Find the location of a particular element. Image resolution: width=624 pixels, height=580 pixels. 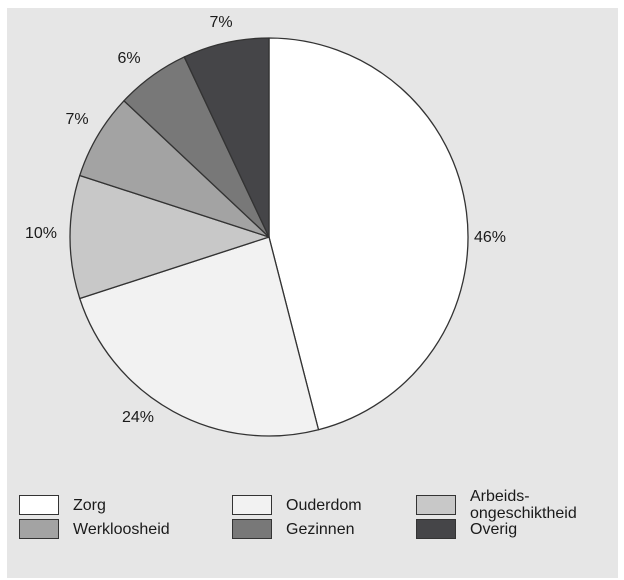

legend-item-gezinnen: Gezinnen is located at coordinates (293, 529).